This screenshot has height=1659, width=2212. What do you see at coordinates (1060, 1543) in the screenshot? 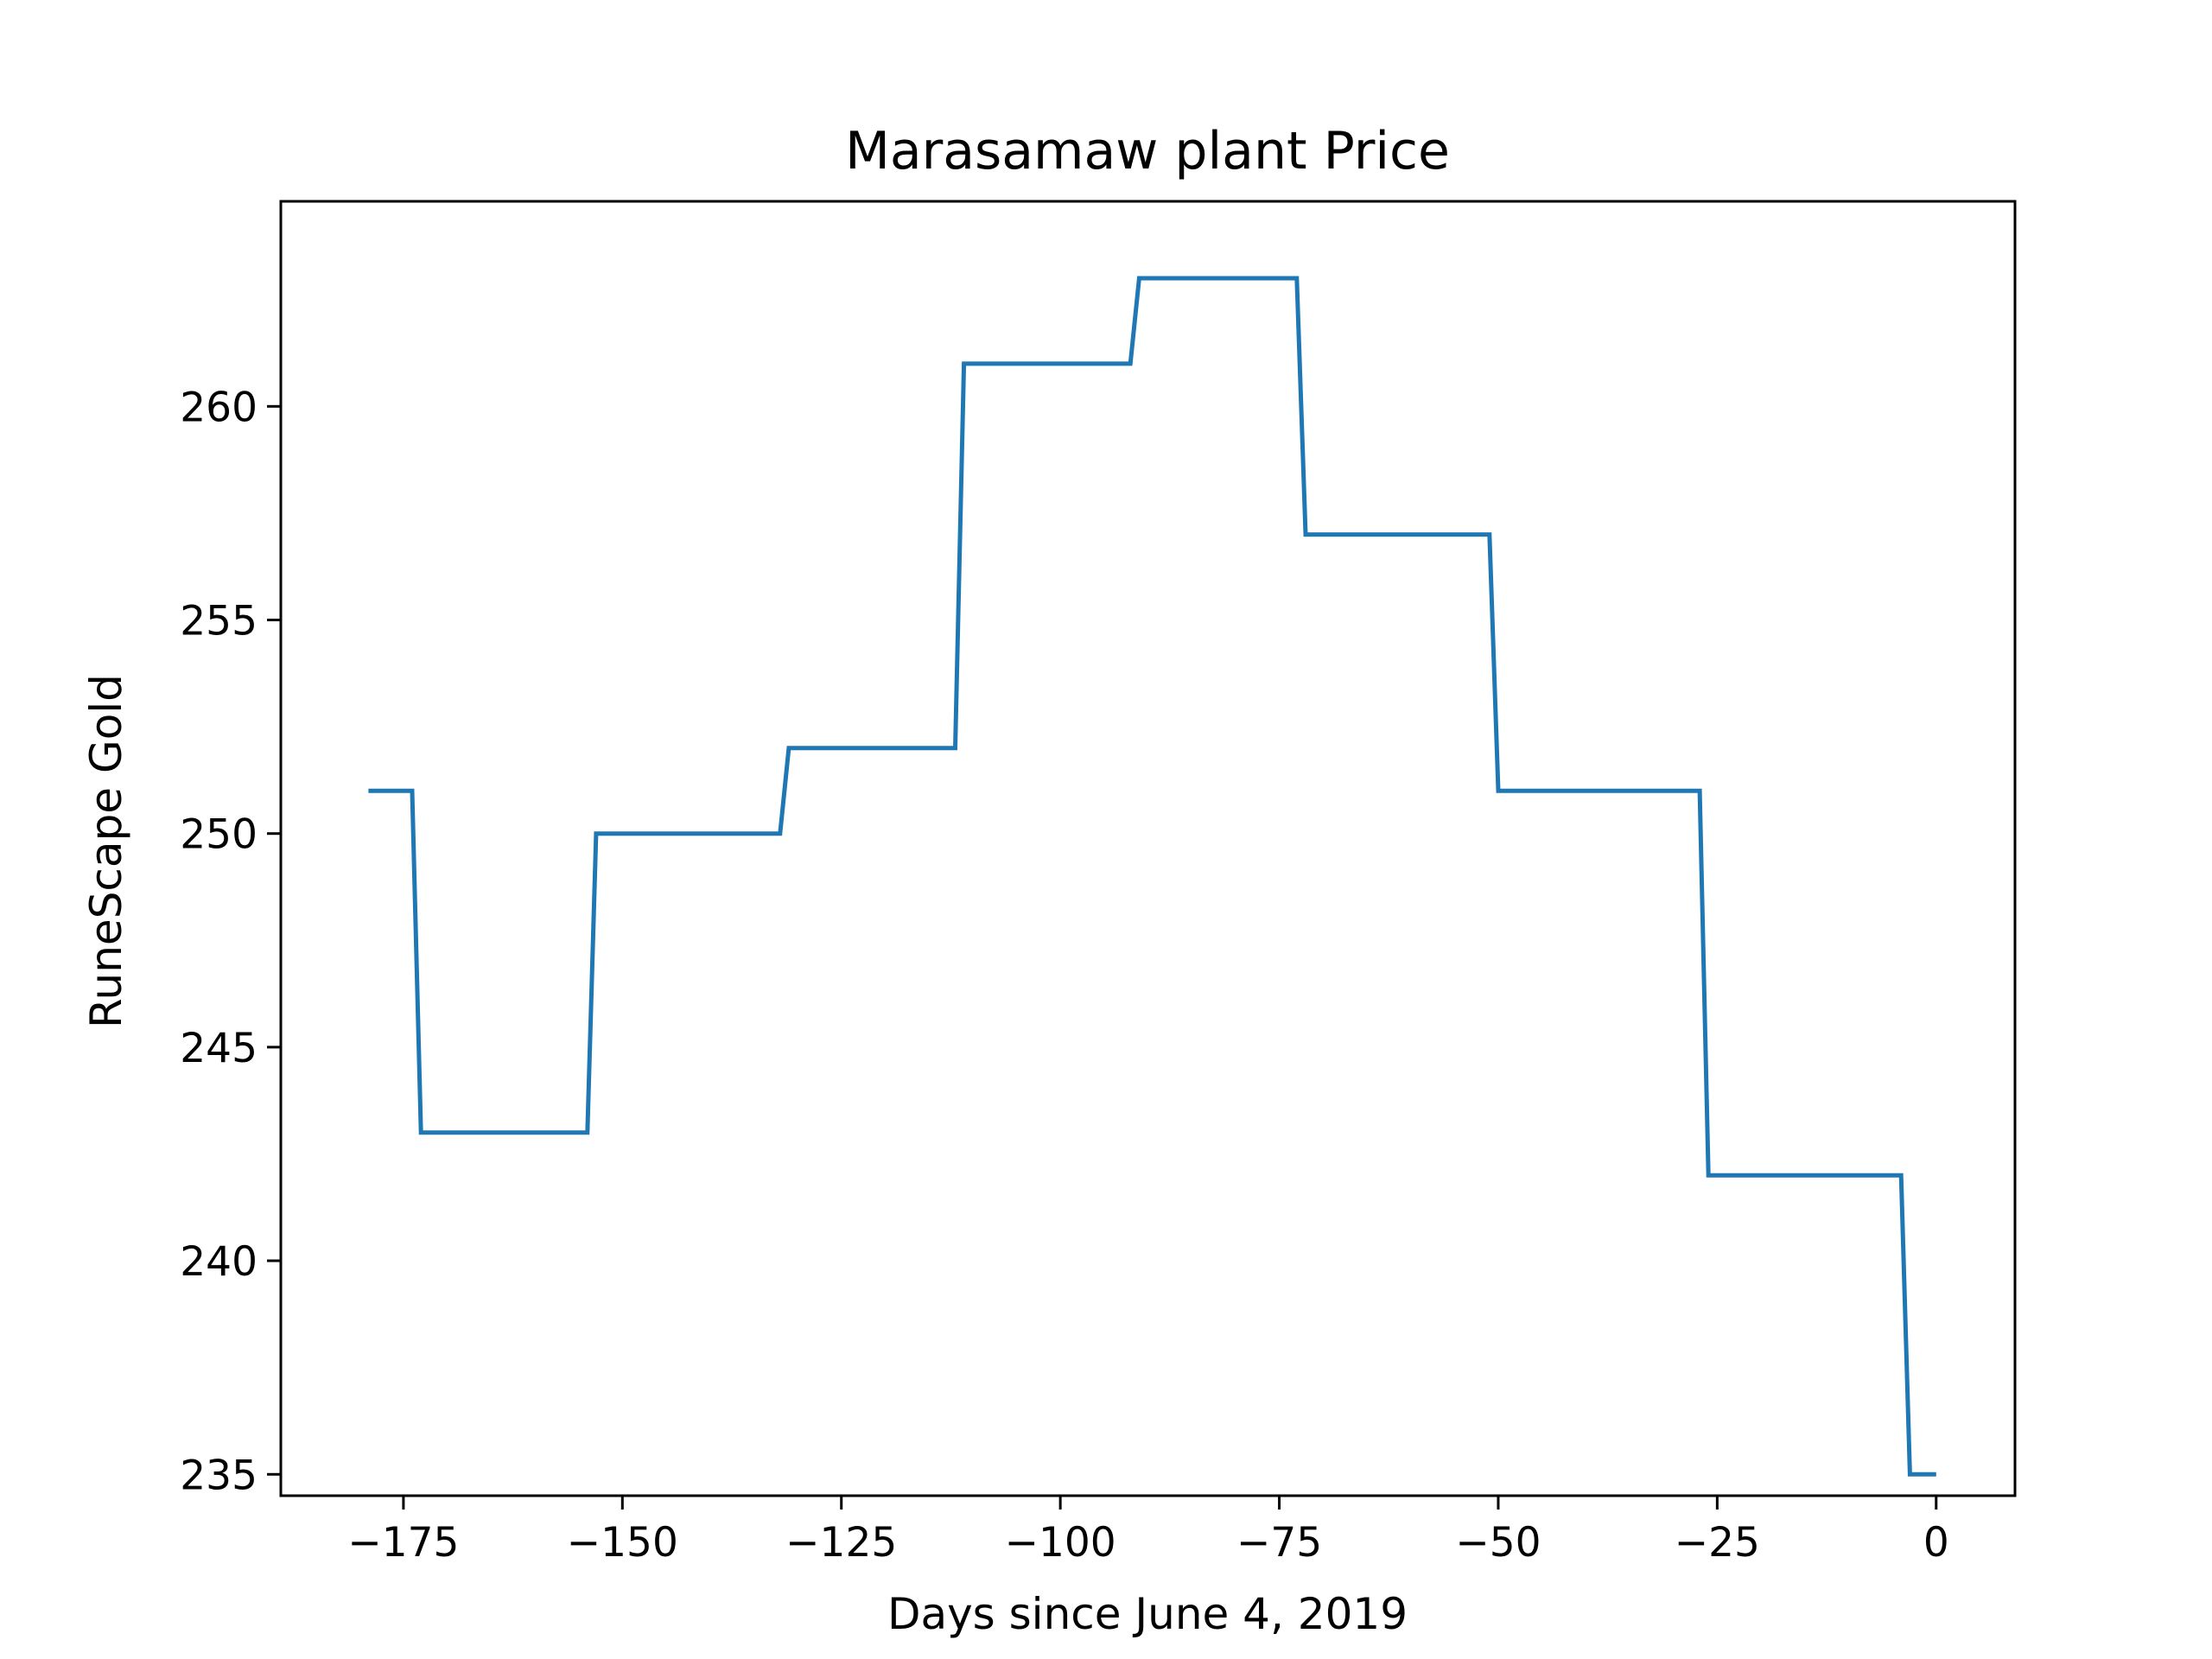
I see `x-tick-label: −100` at bounding box center [1060, 1543].